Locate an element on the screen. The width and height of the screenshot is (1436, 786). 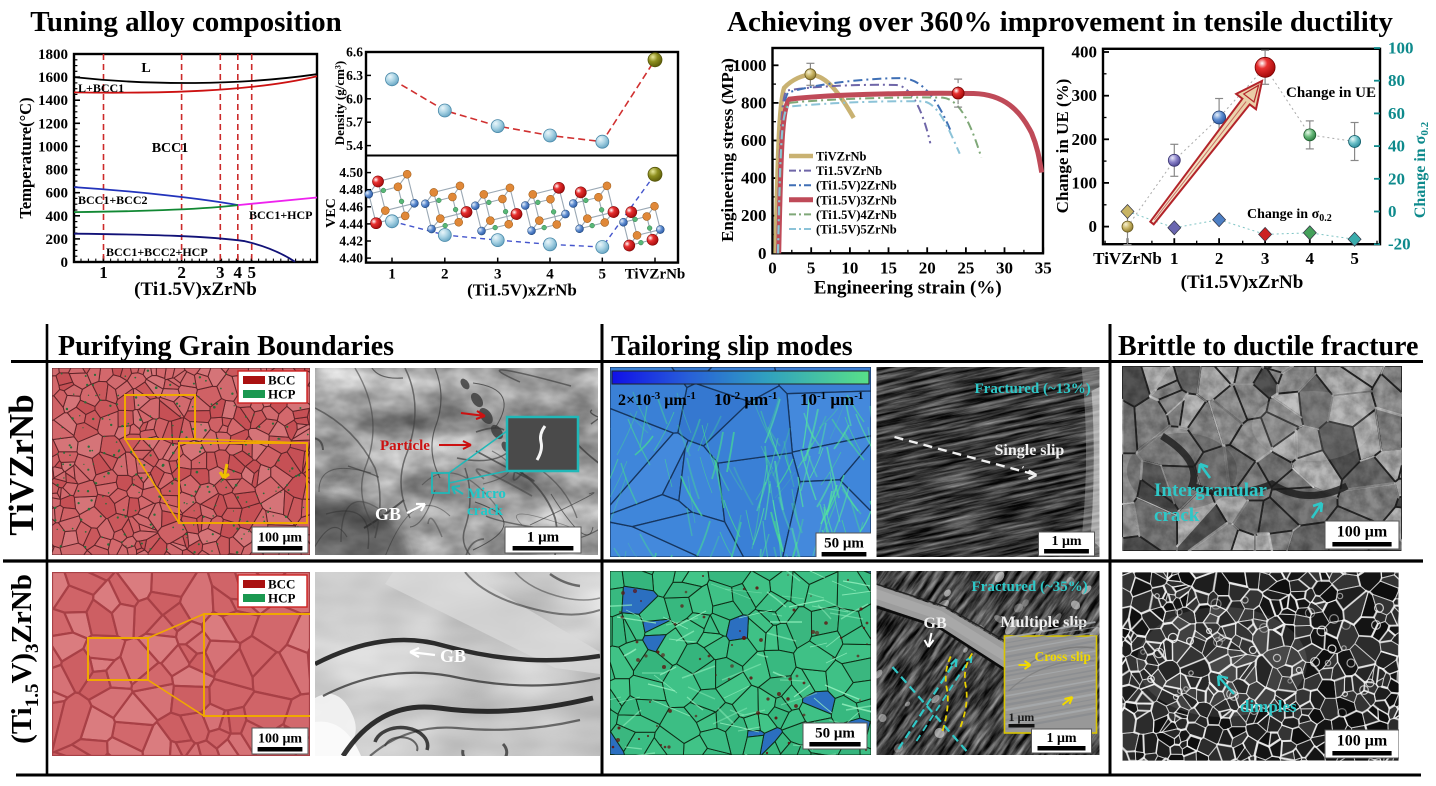
svg-text: Purifying Grain Boundaries is located at coordinates (226, 346).